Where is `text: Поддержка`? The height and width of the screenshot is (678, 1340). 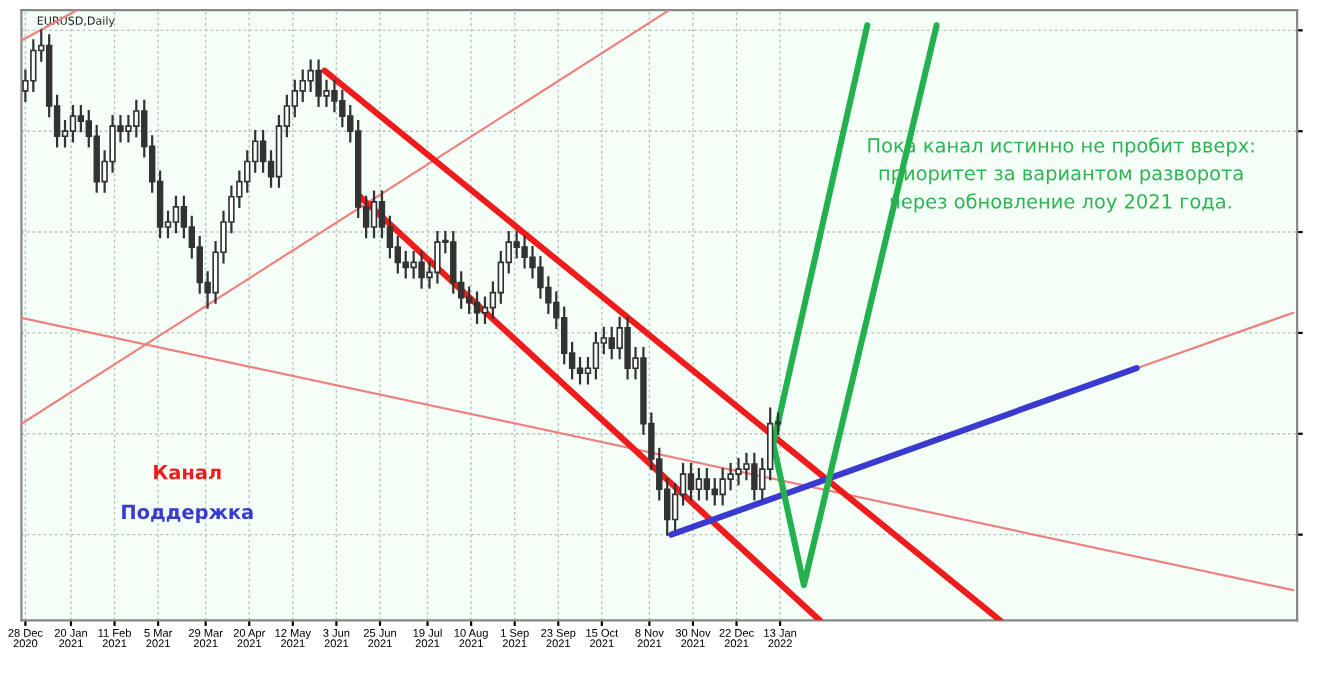
text: Поддержка is located at coordinates (187, 513).